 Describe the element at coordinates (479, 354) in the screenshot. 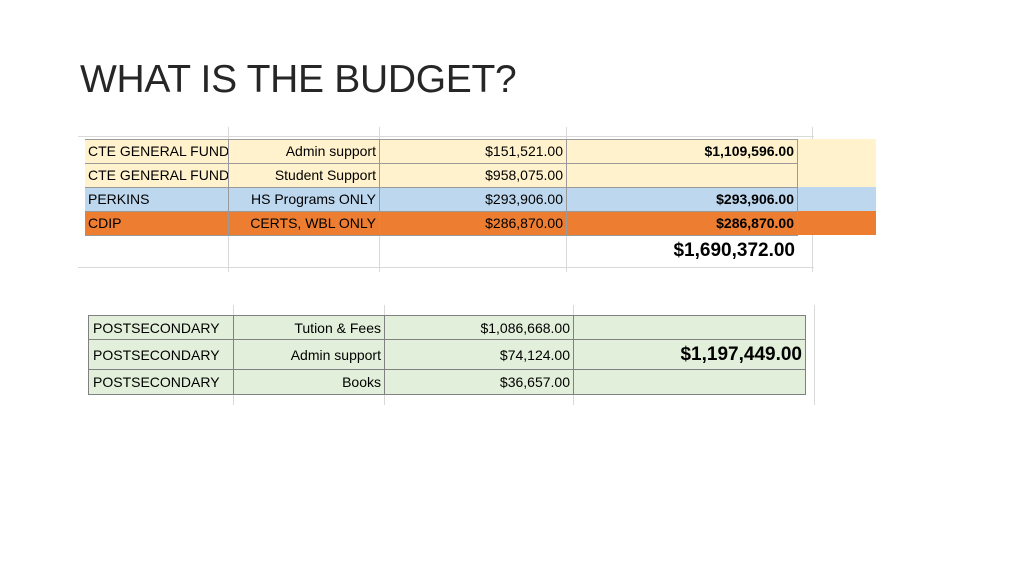

I see `amount-cell: $74,124.00` at that location.